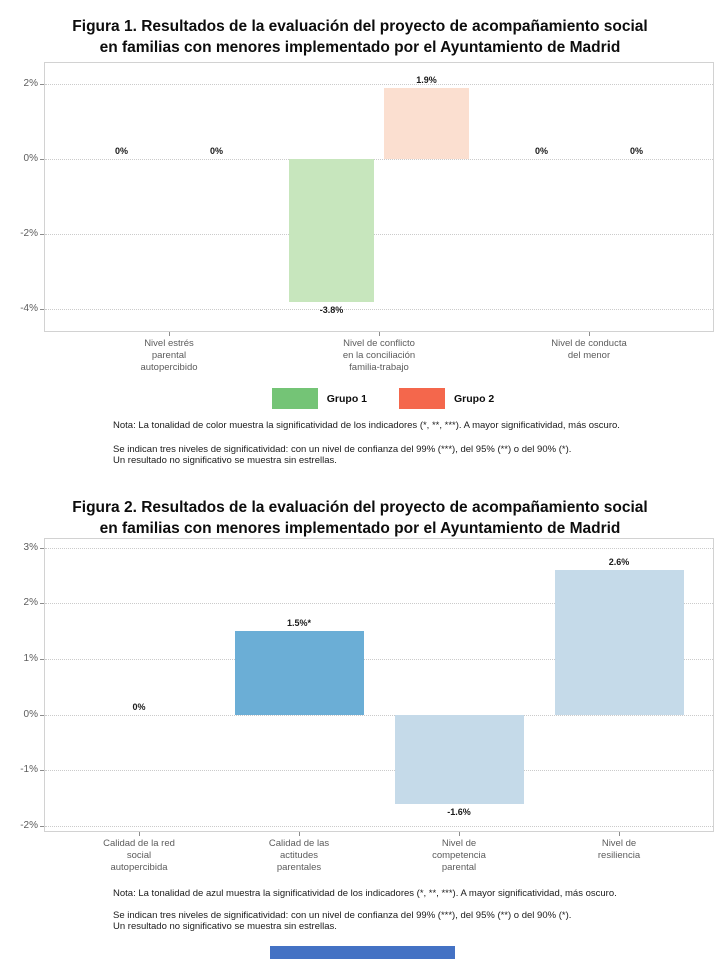 The height and width of the screenshot is (960, 720). What do you see at coordinates (589, 349) in the screenshot?
I see `x-axis-category-label: Nivel de conducta del menor` at bounding box center [589, 349].